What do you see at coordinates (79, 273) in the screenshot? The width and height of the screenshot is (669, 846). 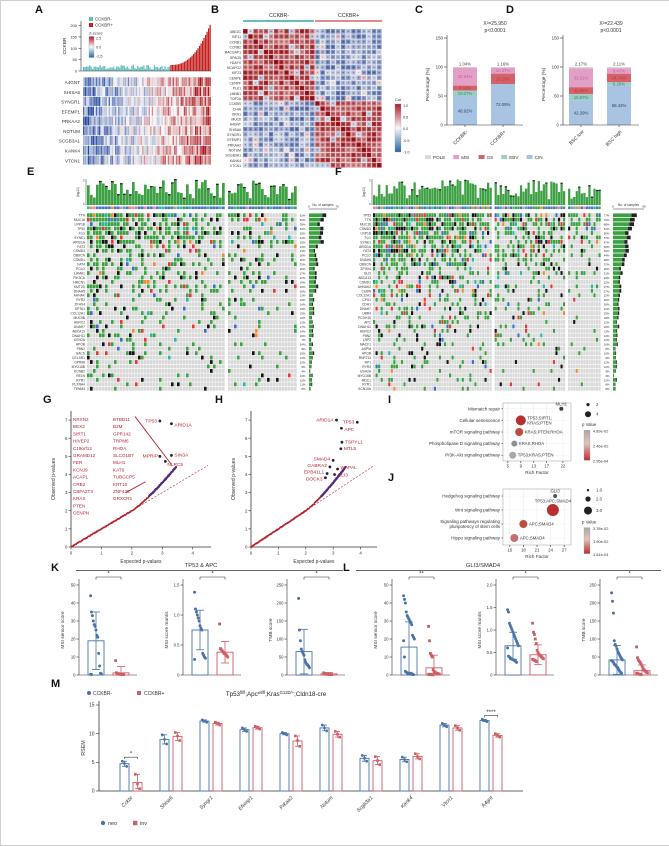 I see `svg-text: LAMA1` at bounding box center [79, 273].